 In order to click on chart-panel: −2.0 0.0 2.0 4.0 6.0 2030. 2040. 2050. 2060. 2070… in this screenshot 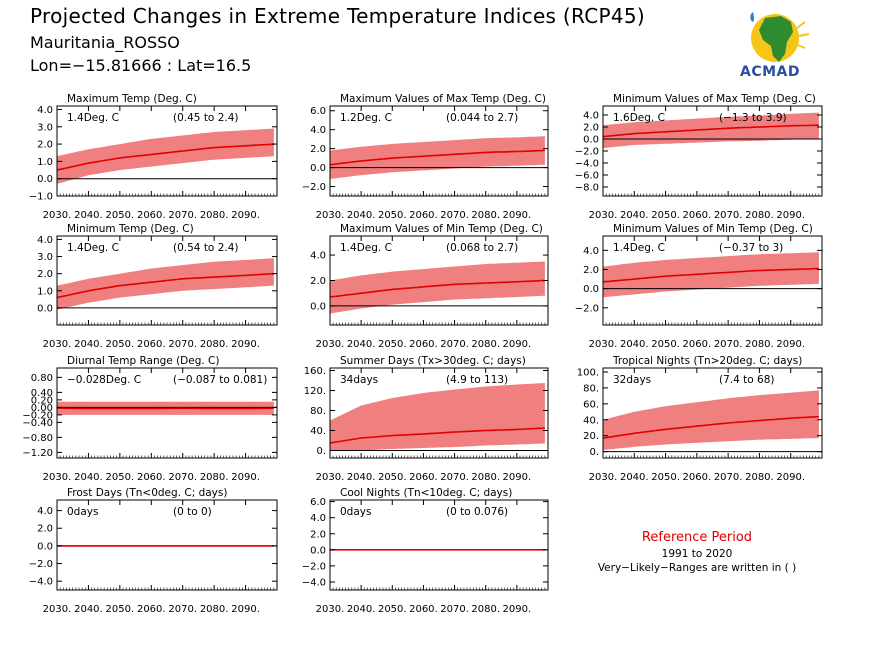, I will do `click(425, 157)`.